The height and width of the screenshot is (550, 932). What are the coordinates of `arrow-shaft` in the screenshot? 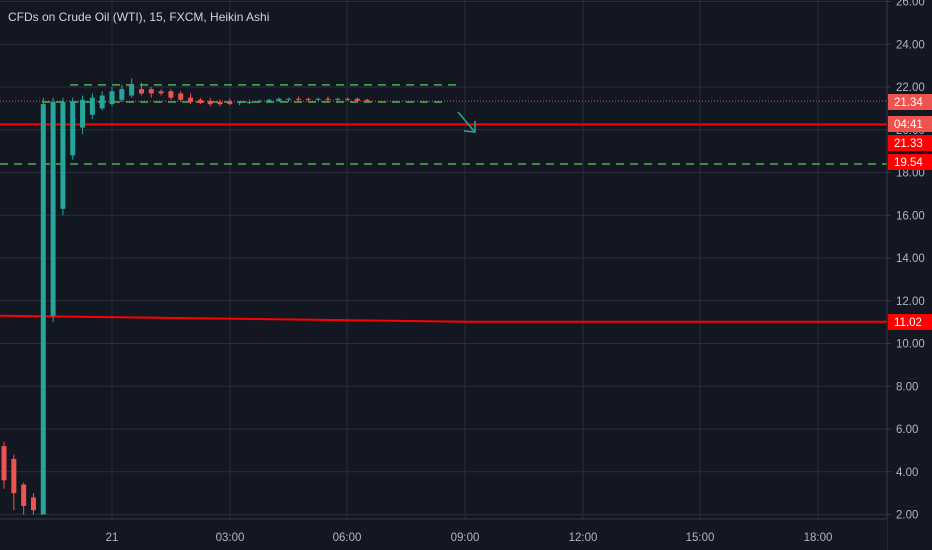 It's located at (466, 121).